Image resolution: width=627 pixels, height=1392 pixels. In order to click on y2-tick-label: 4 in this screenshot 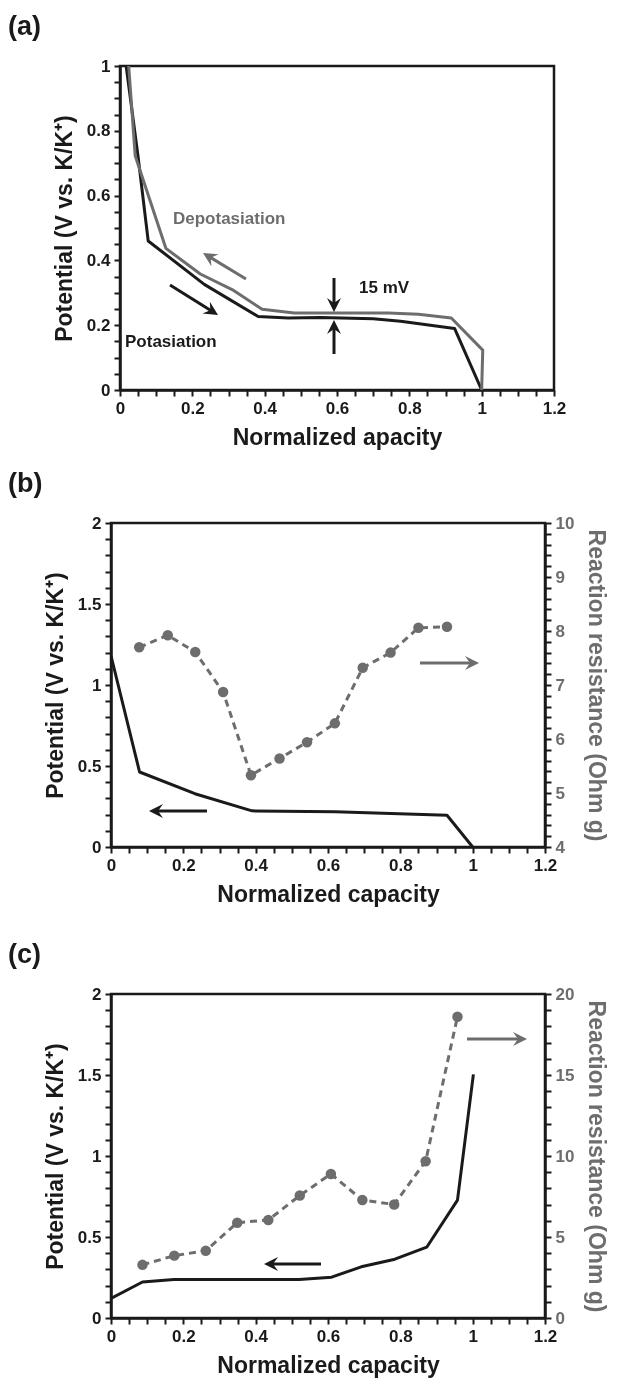, I will do `click(560, 847)`.